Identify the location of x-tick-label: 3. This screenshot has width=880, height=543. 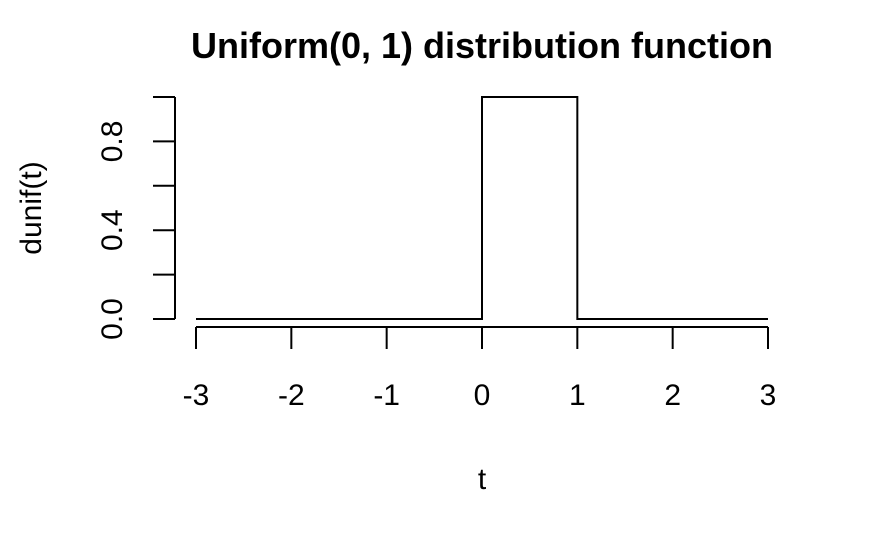
(768, 395).